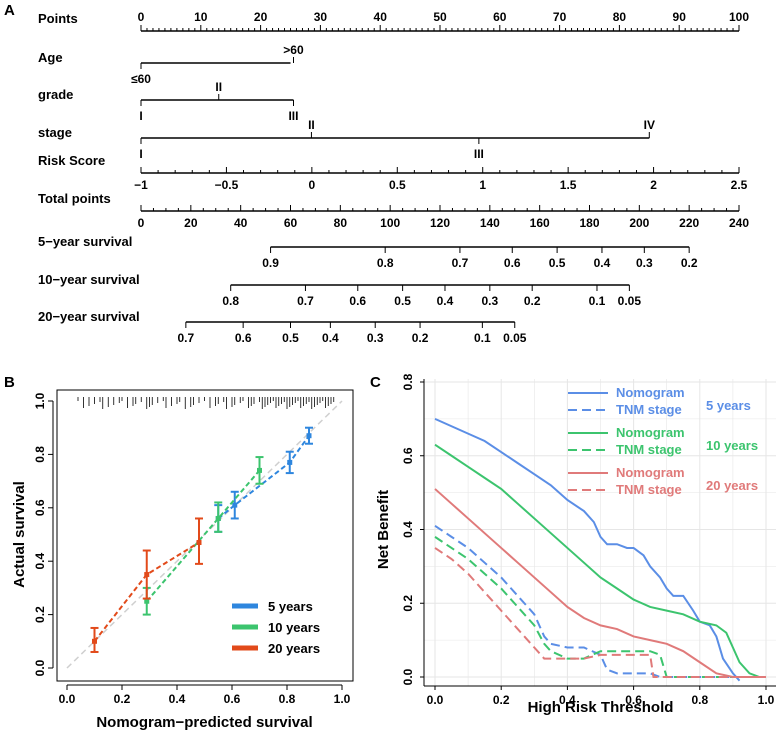  I want to click on y-tick-label: 0.6, so click(408, 455).